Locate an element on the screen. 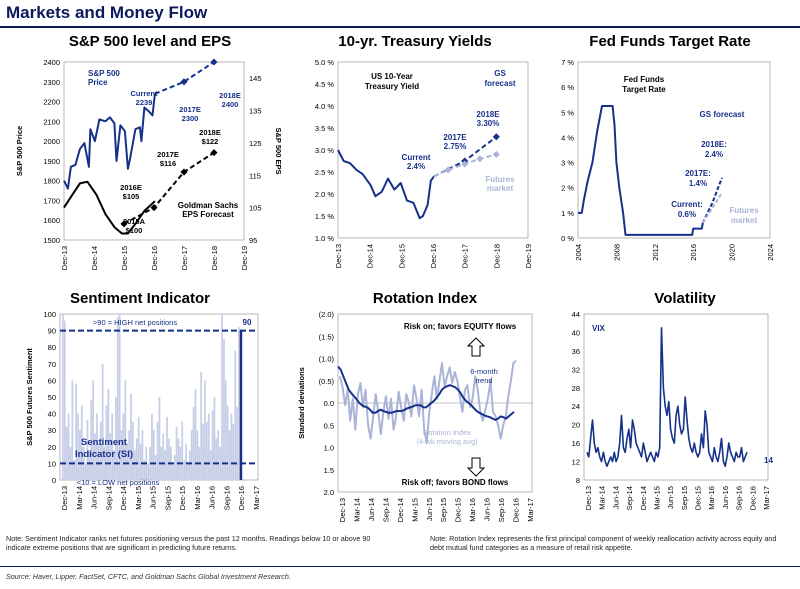  arrow-up-icon is located at coordinates (476, 347).